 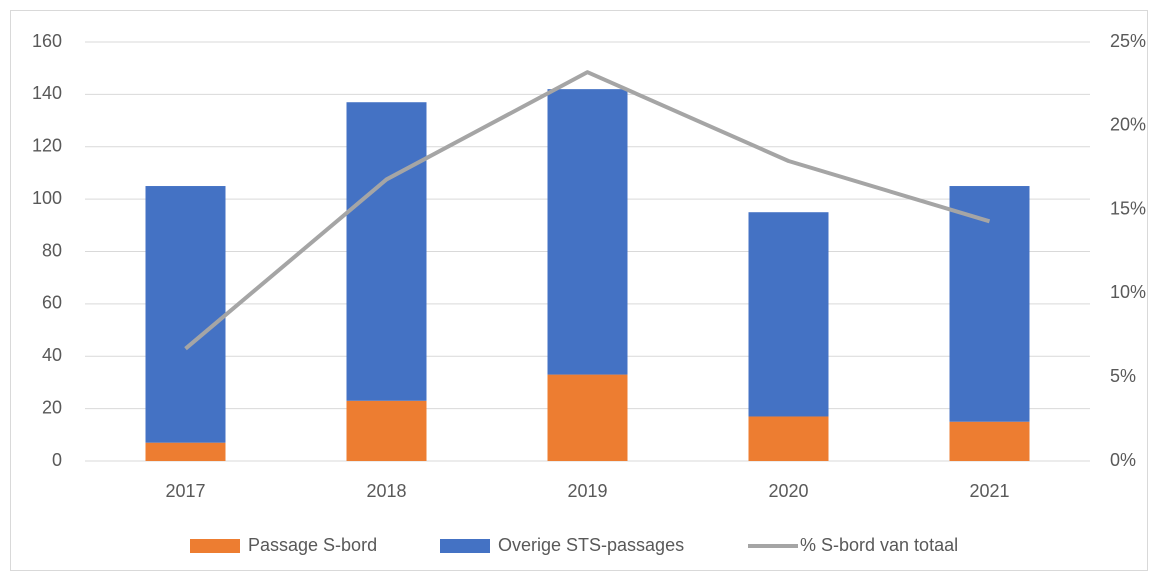 What do you see at coordinates (47, 41) in the screenshot?
I see `y-tick-label: 160` at bounding box center [47, 41].